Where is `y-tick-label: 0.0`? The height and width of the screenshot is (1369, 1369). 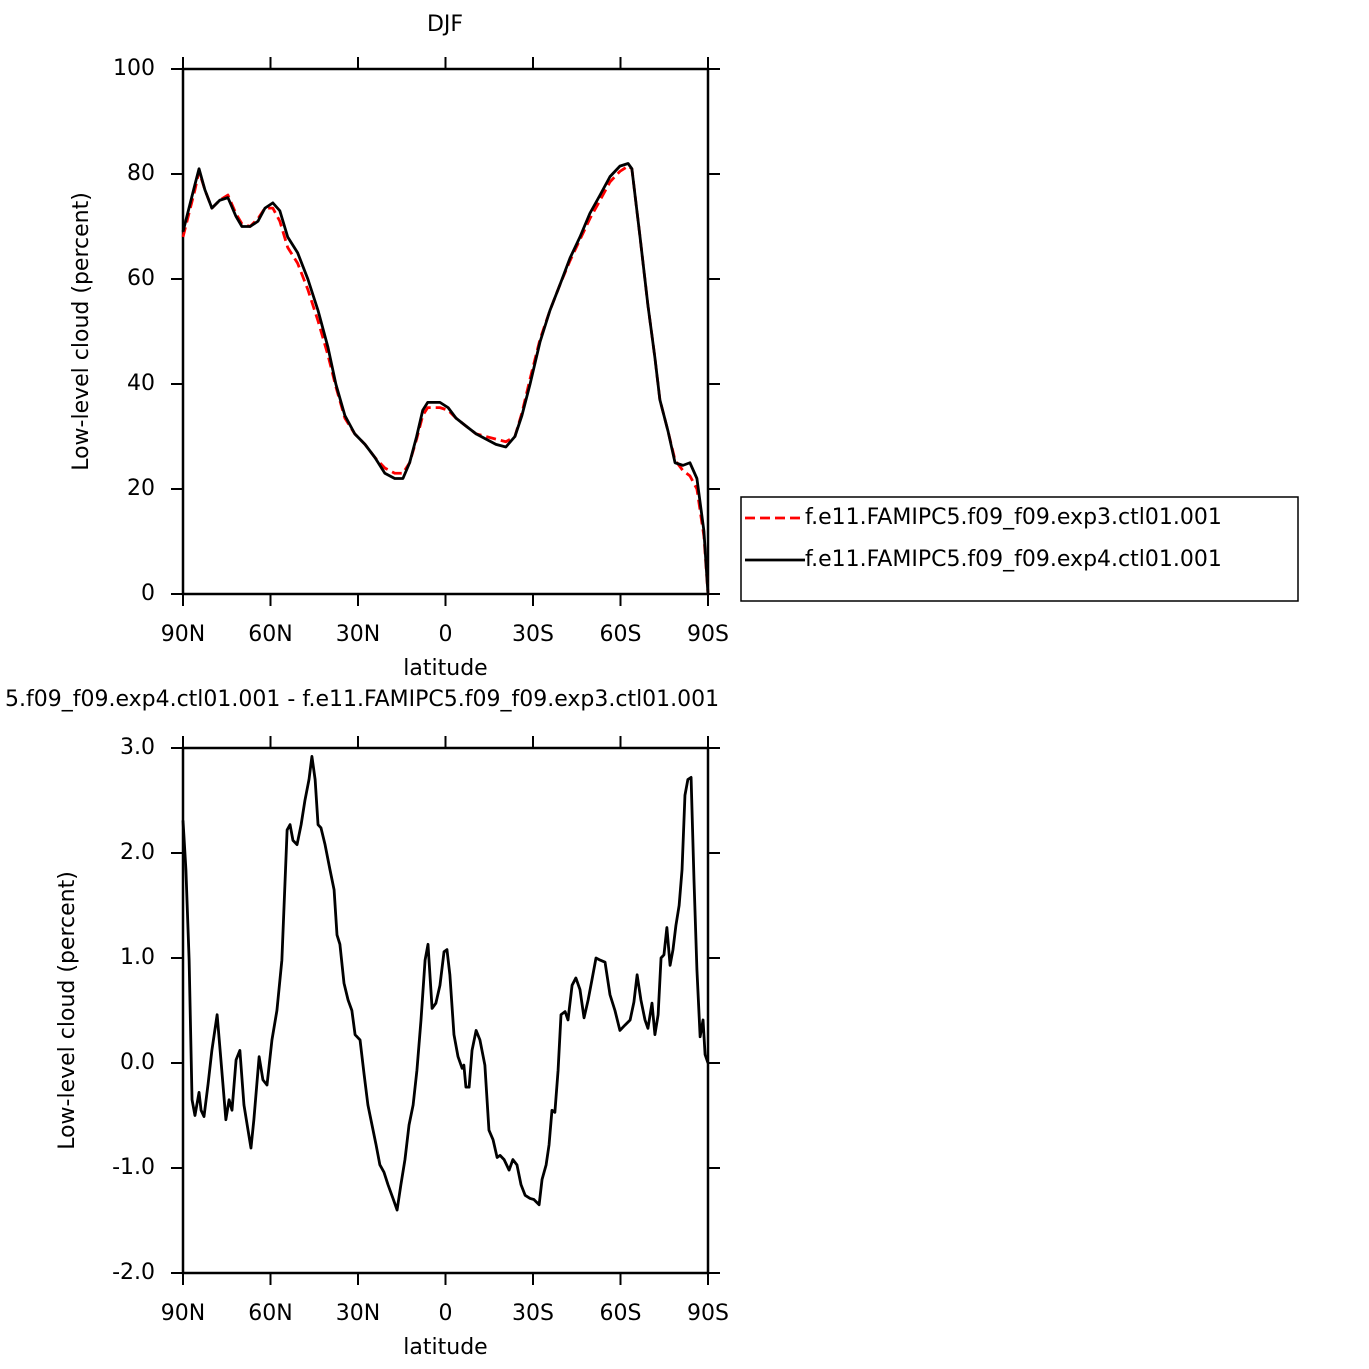 y-tick-label: 0.0 is located at coordinates (137, 1062).